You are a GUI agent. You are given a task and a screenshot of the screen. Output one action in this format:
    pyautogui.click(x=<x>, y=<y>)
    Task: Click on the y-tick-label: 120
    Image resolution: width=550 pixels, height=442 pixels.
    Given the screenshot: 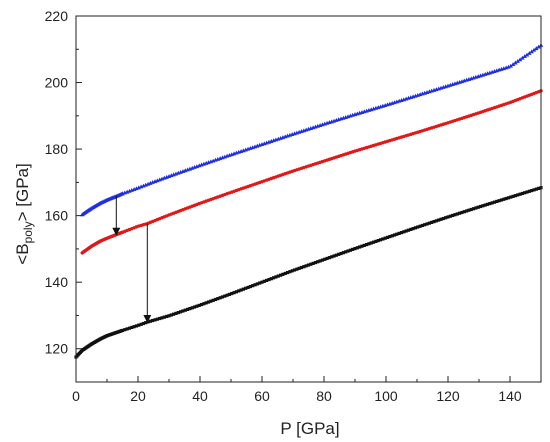 What is the action you would take?
    pyautogui.click(x=57, y=349)
    